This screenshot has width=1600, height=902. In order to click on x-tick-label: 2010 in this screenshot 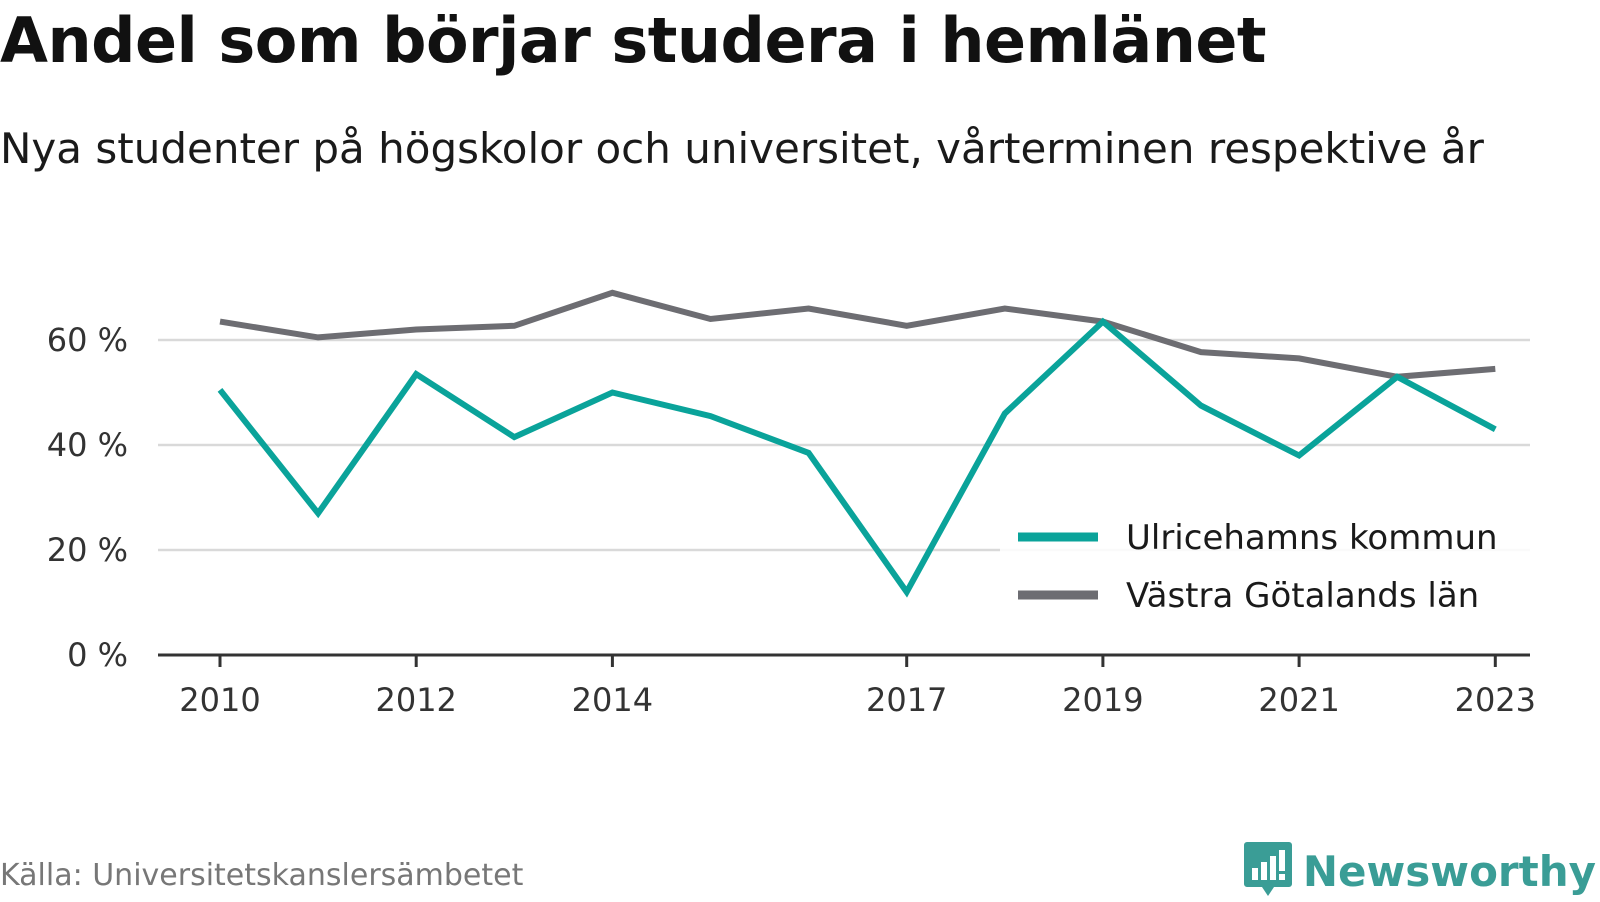, I will do `click(219, 700)`.